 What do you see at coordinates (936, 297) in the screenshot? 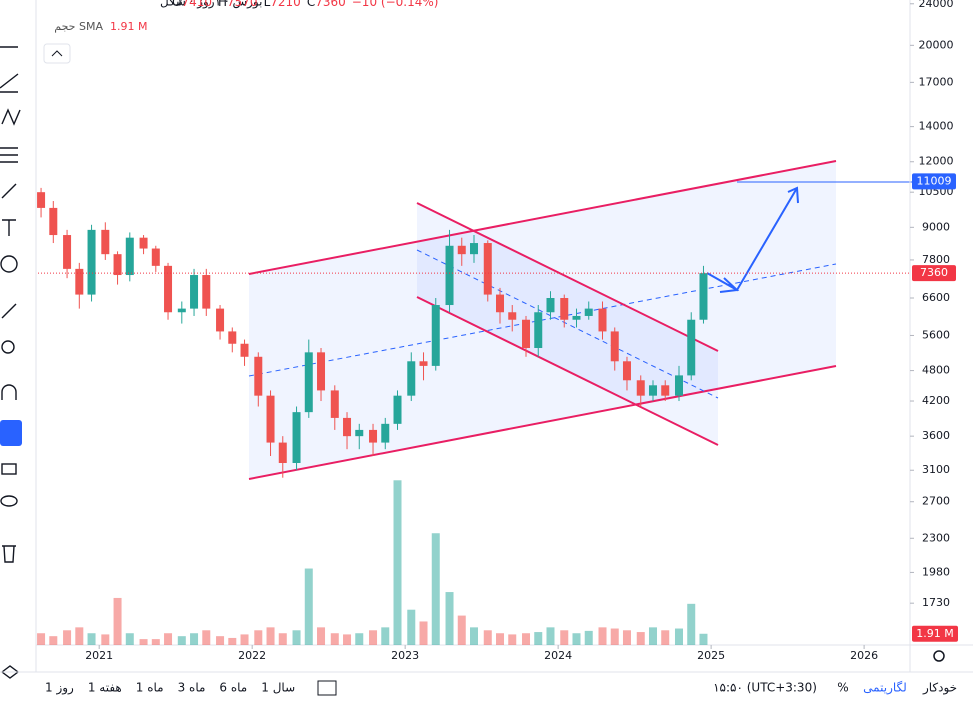
I see `y-tick-label: 6600` at bounding box center [936, 297].